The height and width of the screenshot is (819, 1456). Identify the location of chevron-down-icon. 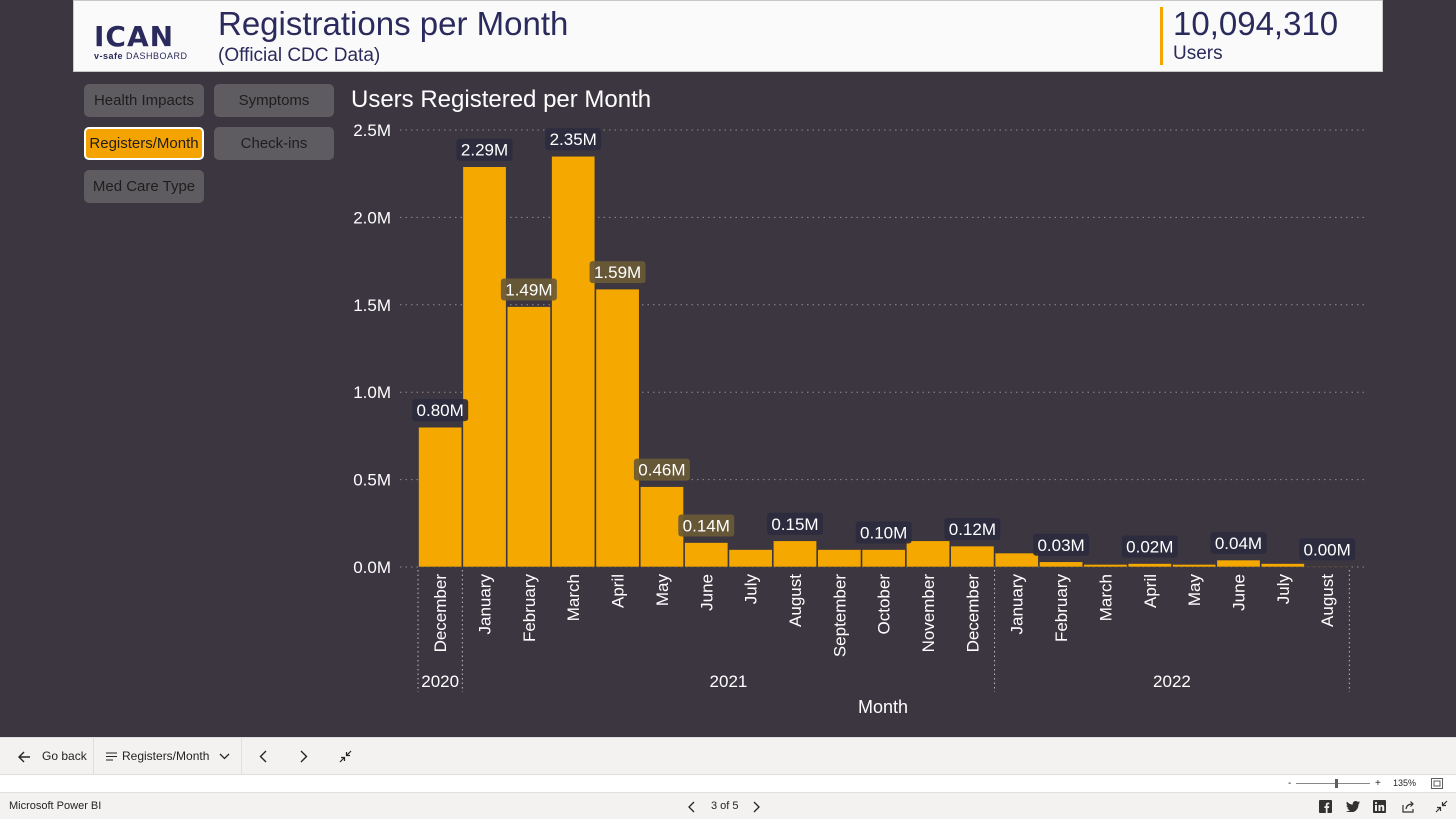
(224, 756).